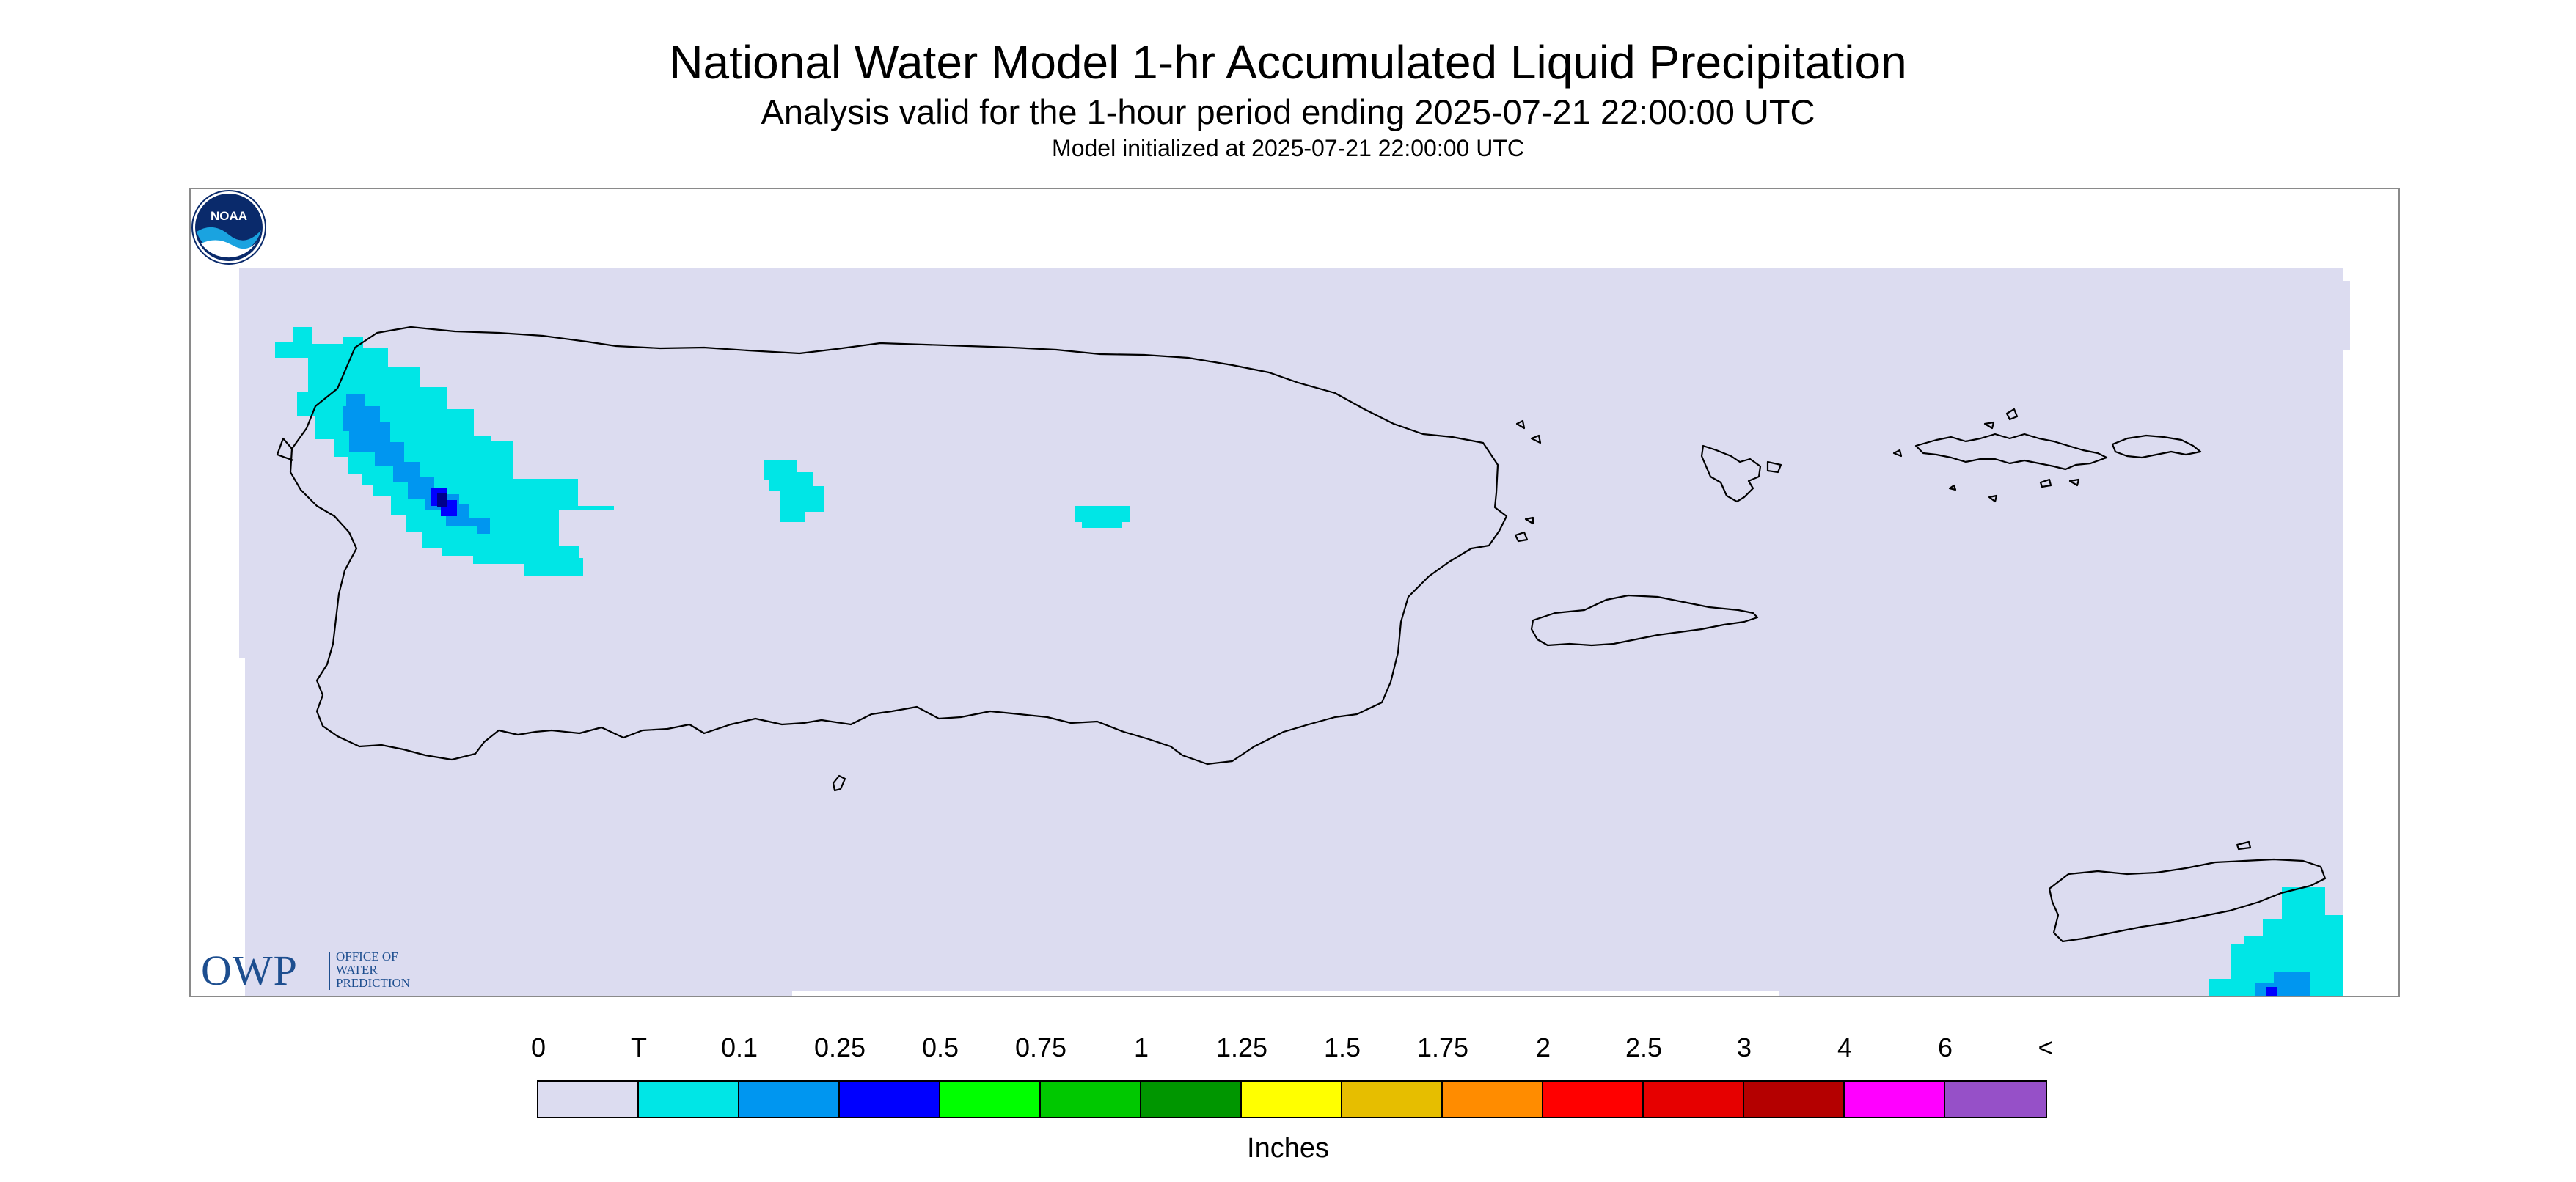 This screenshot has height=1182, width=2576. Describe the element at coordinates (373, 983) in the screenshot. I see `owp-logo-line3: PREDICTION` at that location.